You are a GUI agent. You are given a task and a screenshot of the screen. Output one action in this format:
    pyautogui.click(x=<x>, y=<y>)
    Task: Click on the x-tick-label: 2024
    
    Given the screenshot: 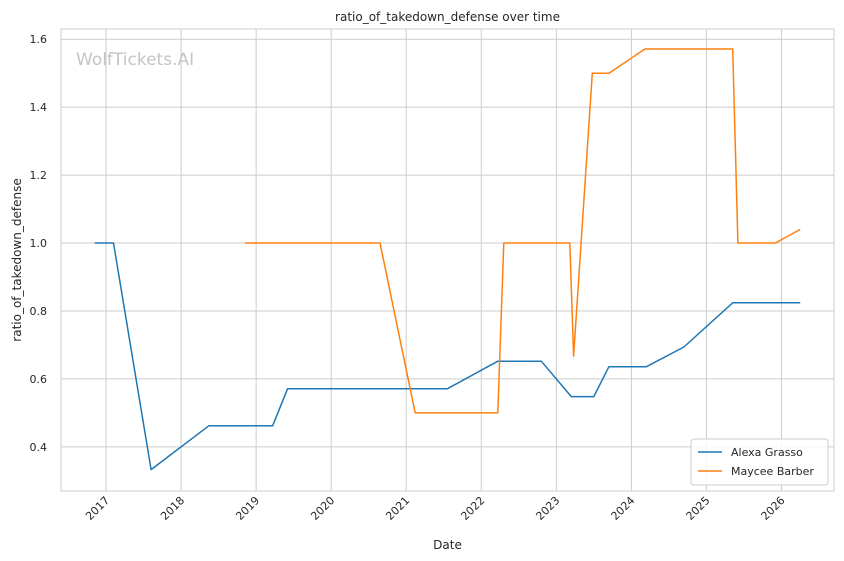 What is the action you would take?
    pyautogui.click(x=622, y=508)
    